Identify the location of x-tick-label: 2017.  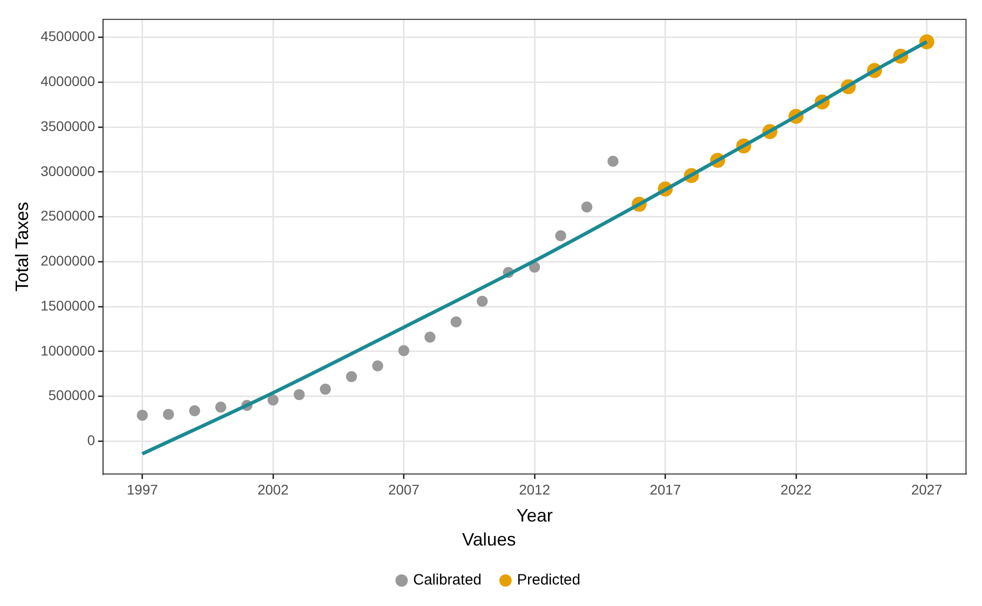
(666, 489).